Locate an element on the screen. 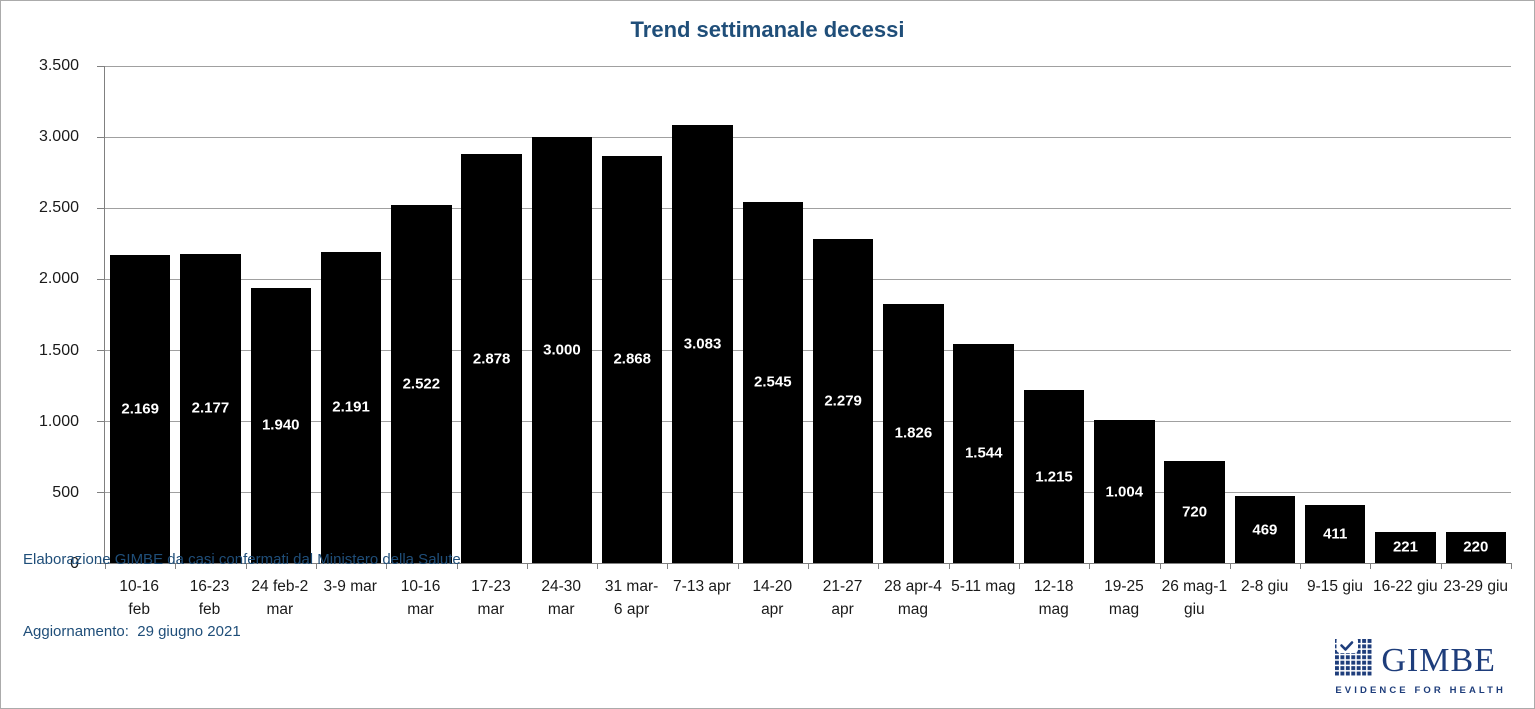 The height and width of the screenshot is (709, 1535). x-label-cell: 10-16 mar is located at coordinates (420, 598).